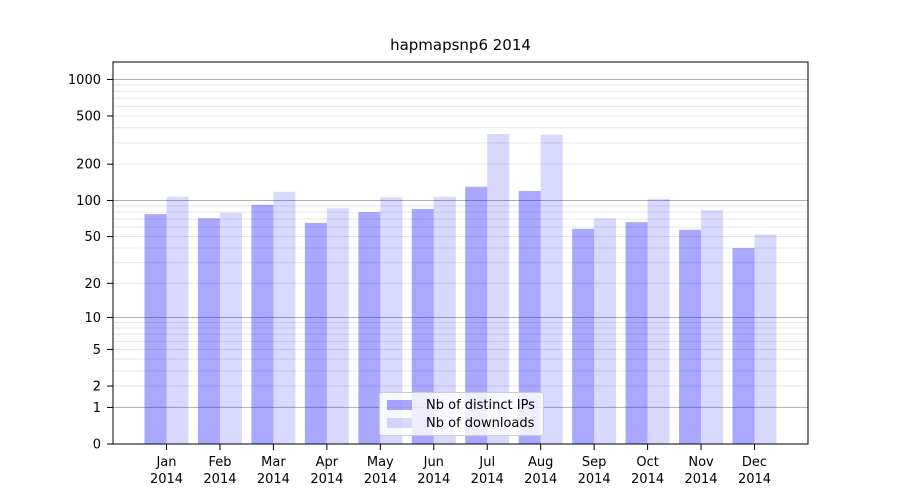 This screenshot has height=500, width=900. Describe the element at coordinates (594, 479) in the screenshot. I see `x-tick-label-year-sep-2014: 2014` at that location.